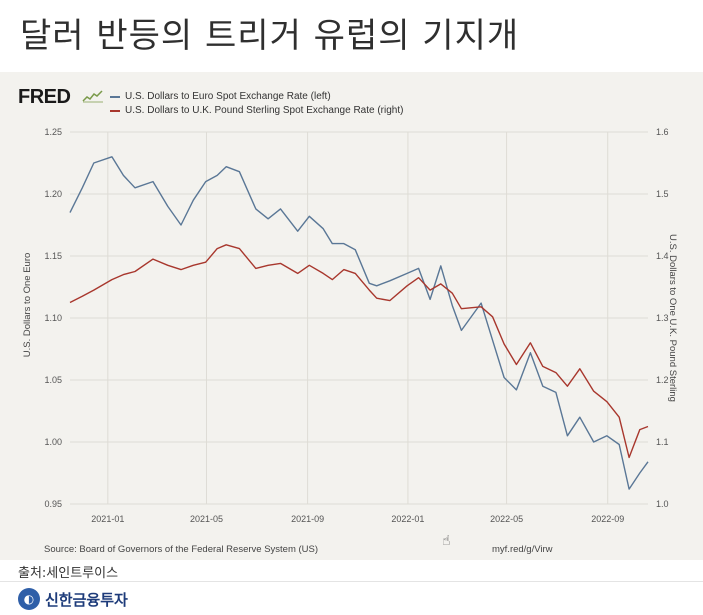 This screenshot has height=615, width=703. I want to click on x-tick-label: 2022-05, so click(506, 519).